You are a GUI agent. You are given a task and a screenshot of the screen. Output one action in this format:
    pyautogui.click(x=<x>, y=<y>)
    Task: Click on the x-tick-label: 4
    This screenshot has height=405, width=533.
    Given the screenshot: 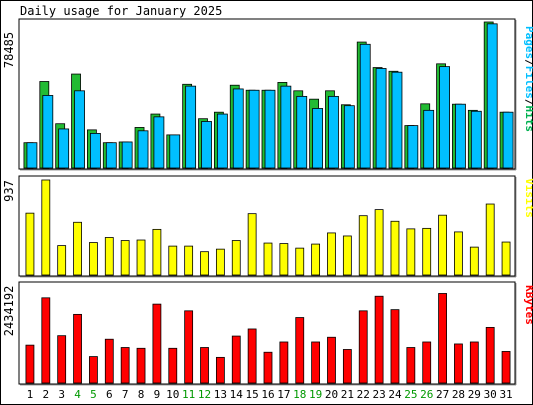 What is the action you would take?
    pyautogui.click(x=77, y=394)
    